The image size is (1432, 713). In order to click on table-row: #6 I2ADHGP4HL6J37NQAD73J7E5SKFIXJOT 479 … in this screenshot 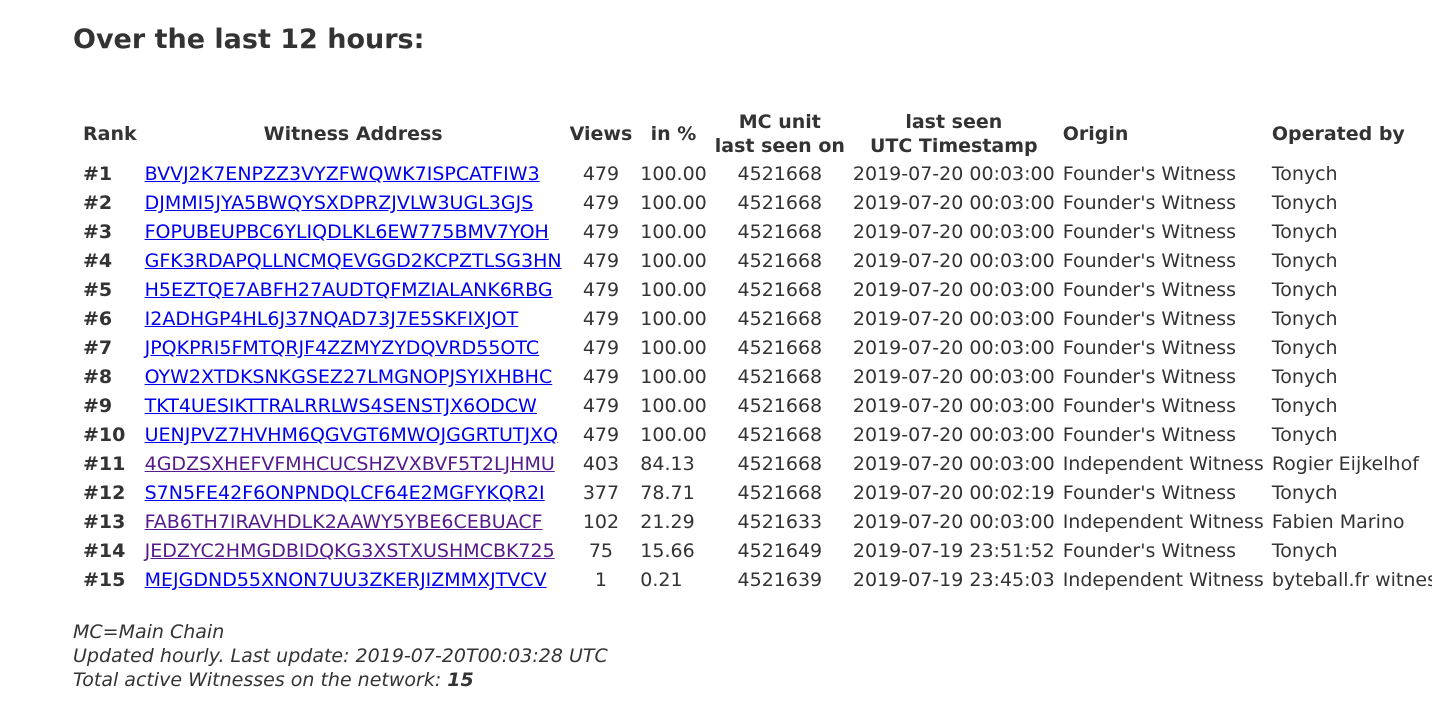, I will do `click(755, 319)`.